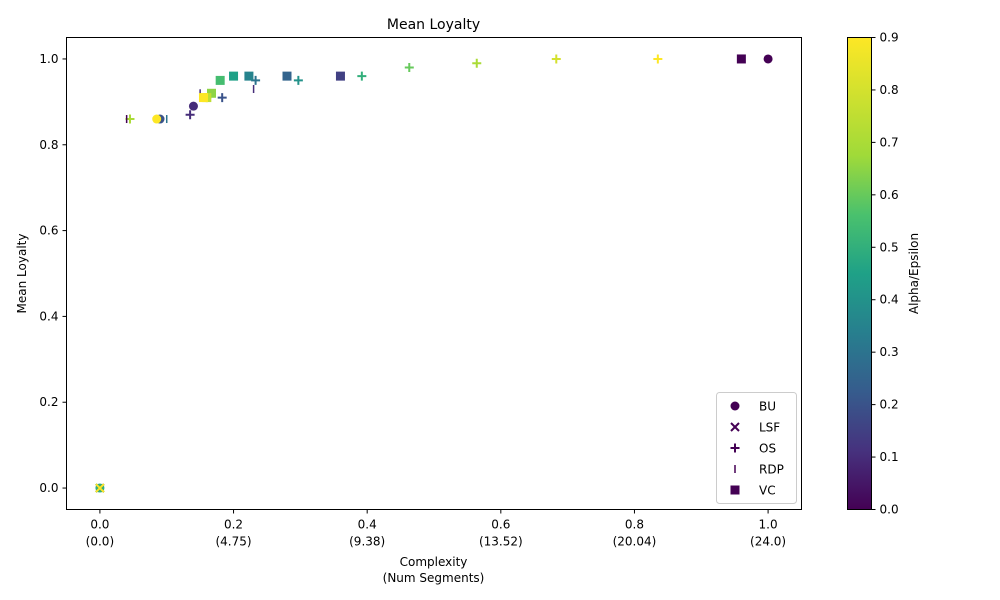  What do you see at coordinates (99, 525) in the screenshot?
I see `x-tick-label: 0.0` at bounding box center [99, 525].